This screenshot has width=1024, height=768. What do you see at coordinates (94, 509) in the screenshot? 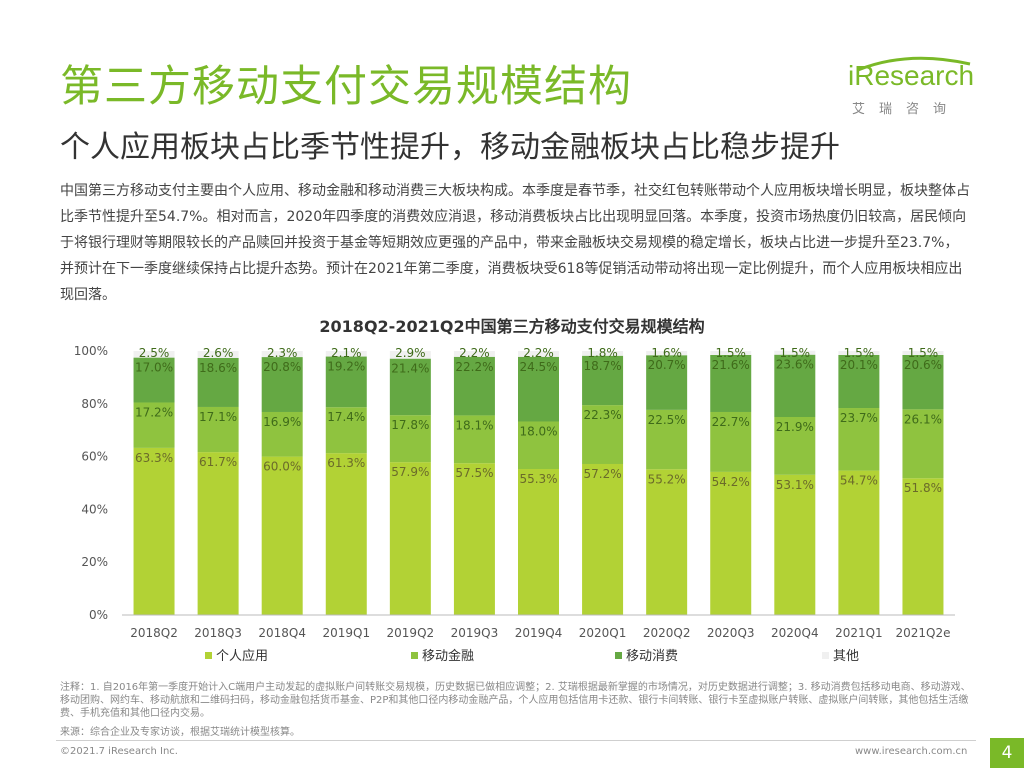
I see `y-tick-label: 40%` at bounding box center [94, 509].